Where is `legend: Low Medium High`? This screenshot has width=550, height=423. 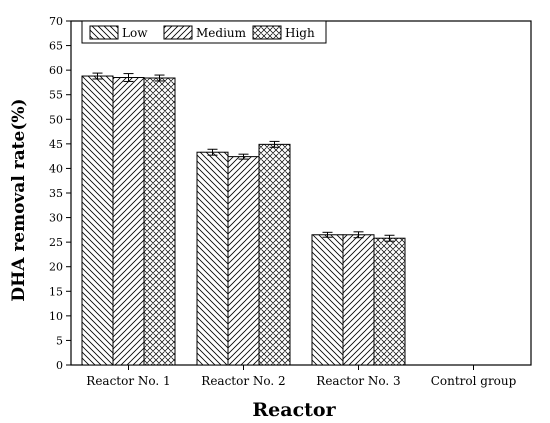 legend: Low Medium High is located at coordinates (204, 32).